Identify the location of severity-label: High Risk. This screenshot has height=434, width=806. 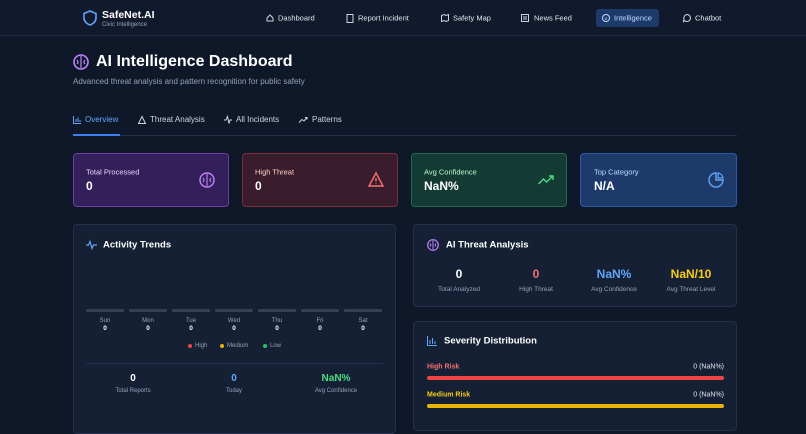
(443, 367).